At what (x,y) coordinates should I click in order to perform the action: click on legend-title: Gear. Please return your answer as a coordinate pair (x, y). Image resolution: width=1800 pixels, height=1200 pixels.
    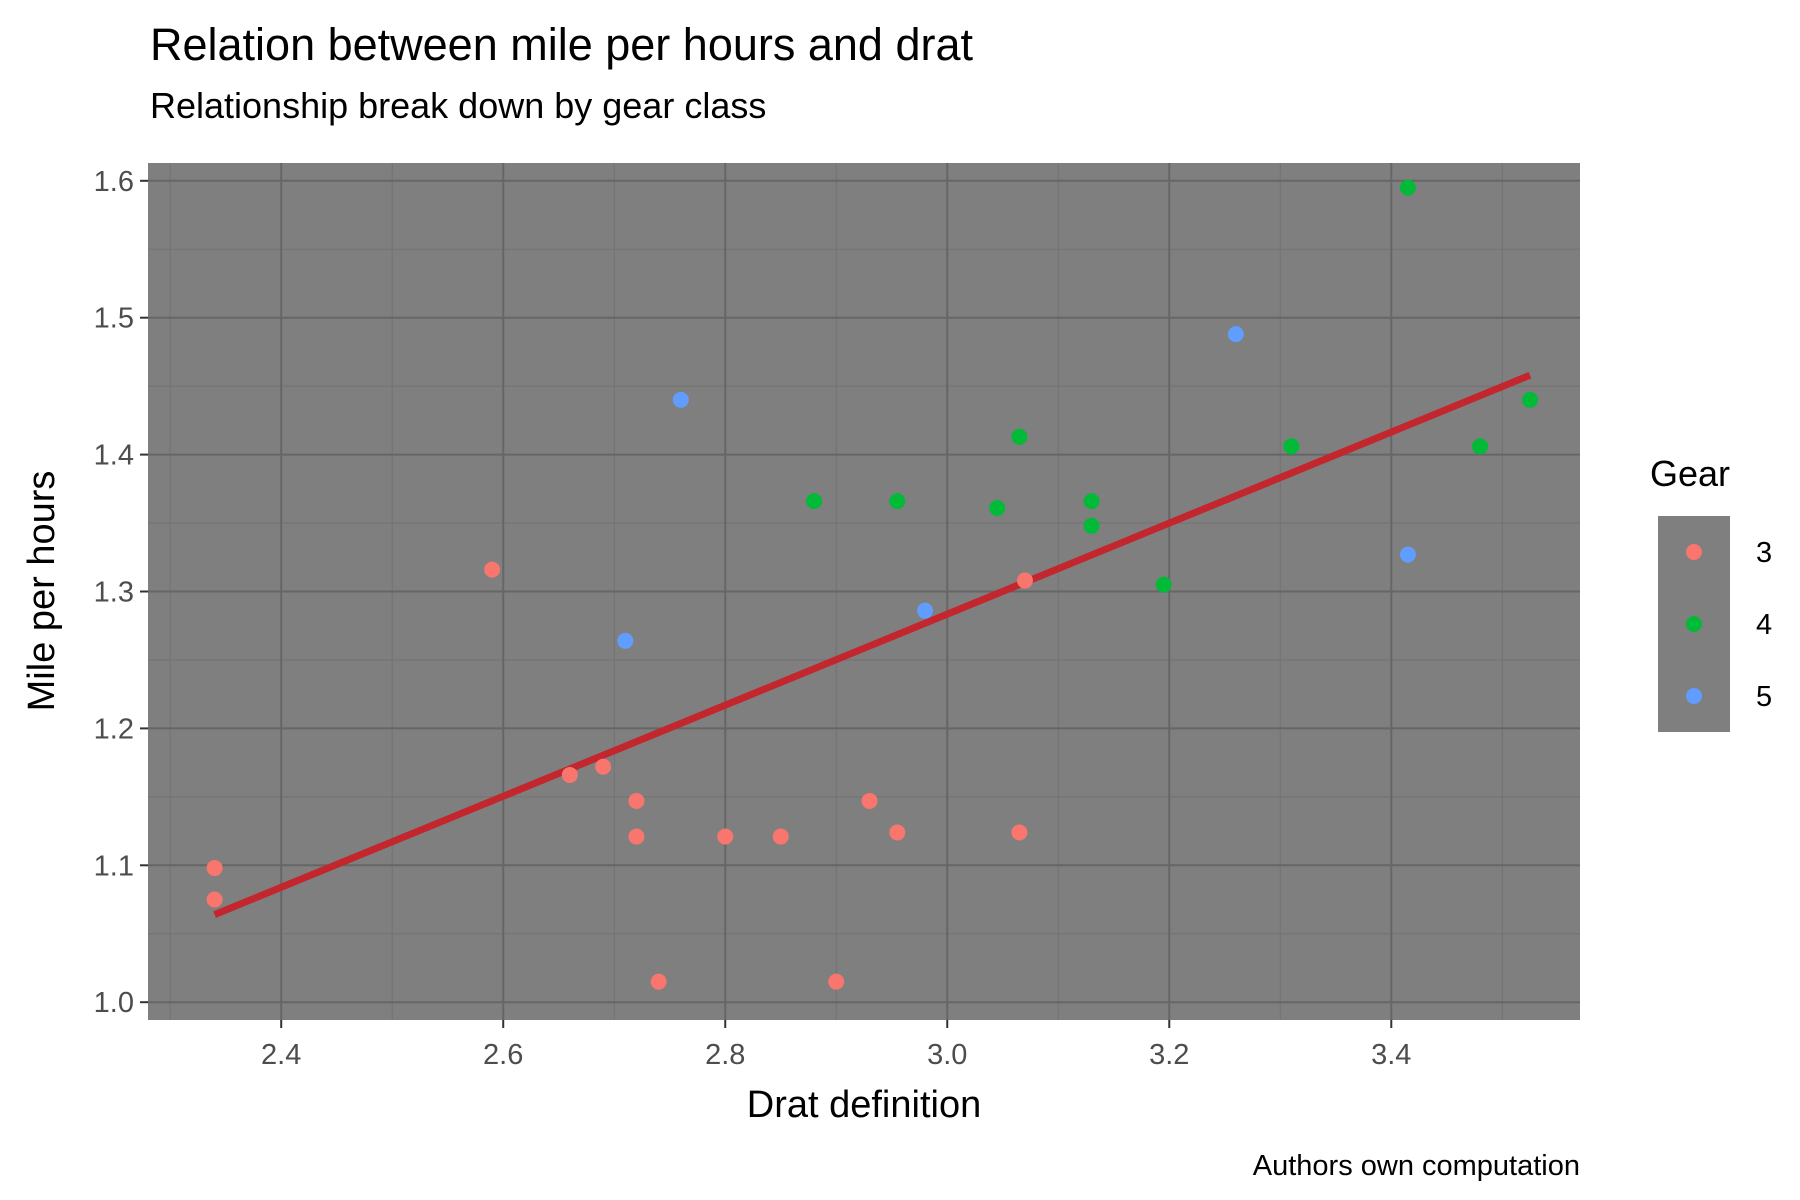
    Looking at the image, I should click on (1690, 473).